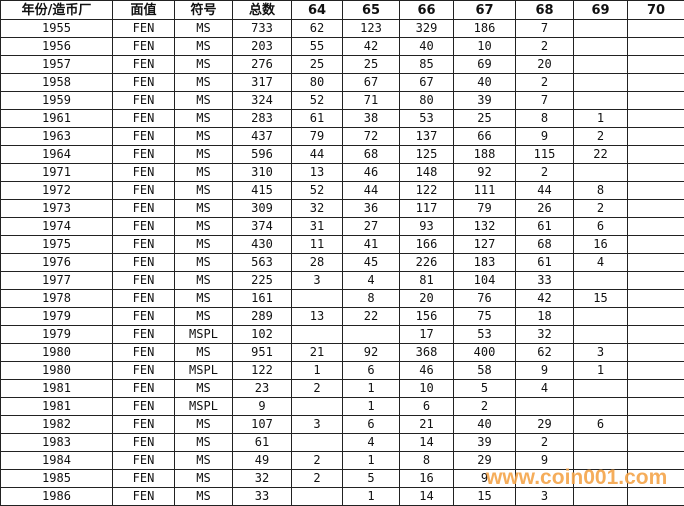  What do you see at coordinates (57, 47) in the screenshot?
I see `table-cell: 1956` at bounding box center [57, 47].